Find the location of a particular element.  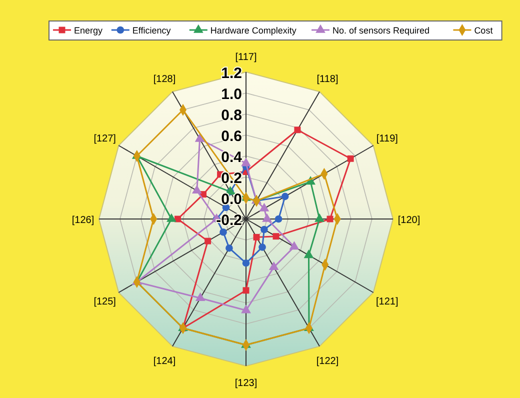

legend-label: Hardware Complexity is located at coordinates (253, 31).